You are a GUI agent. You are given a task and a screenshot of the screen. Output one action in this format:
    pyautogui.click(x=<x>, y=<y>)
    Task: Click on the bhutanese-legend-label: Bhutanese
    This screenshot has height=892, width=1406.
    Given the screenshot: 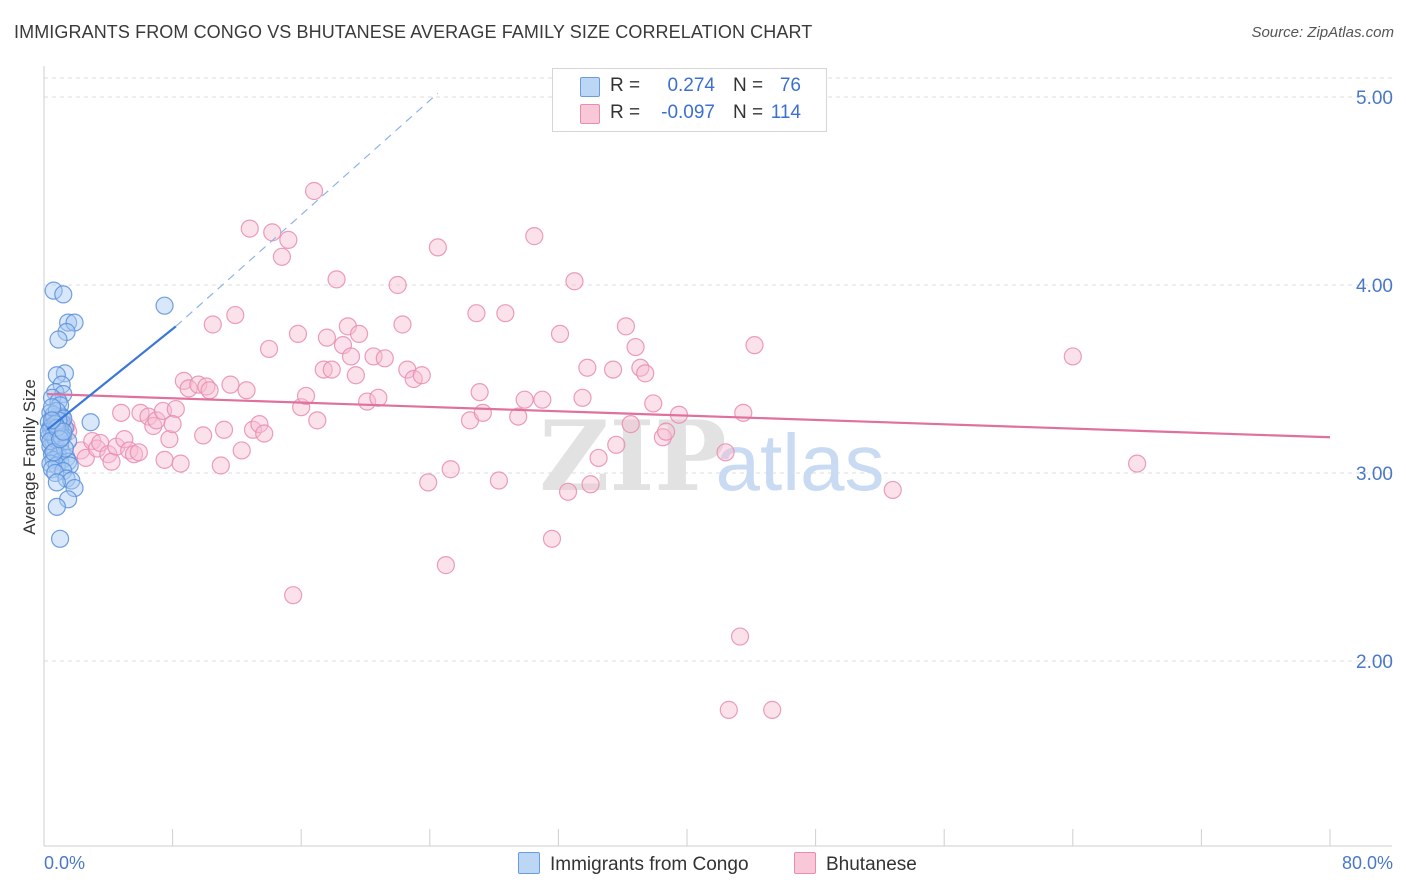 What is the action you would take?
    pyautogui.click(x=871, y=864)
    